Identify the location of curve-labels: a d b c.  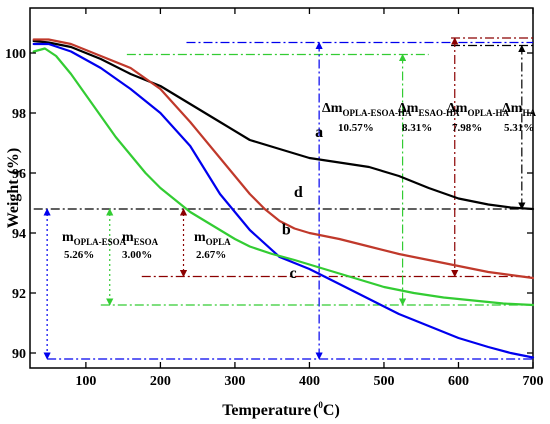
(302, 203).